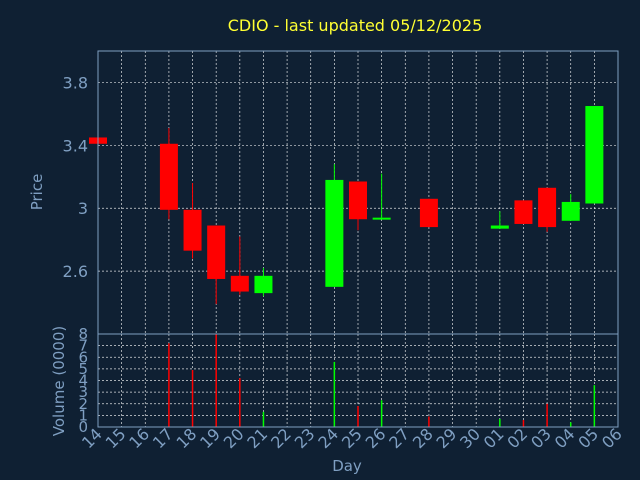  I want to click on volume-tick-label: 1, so click(83, 415).